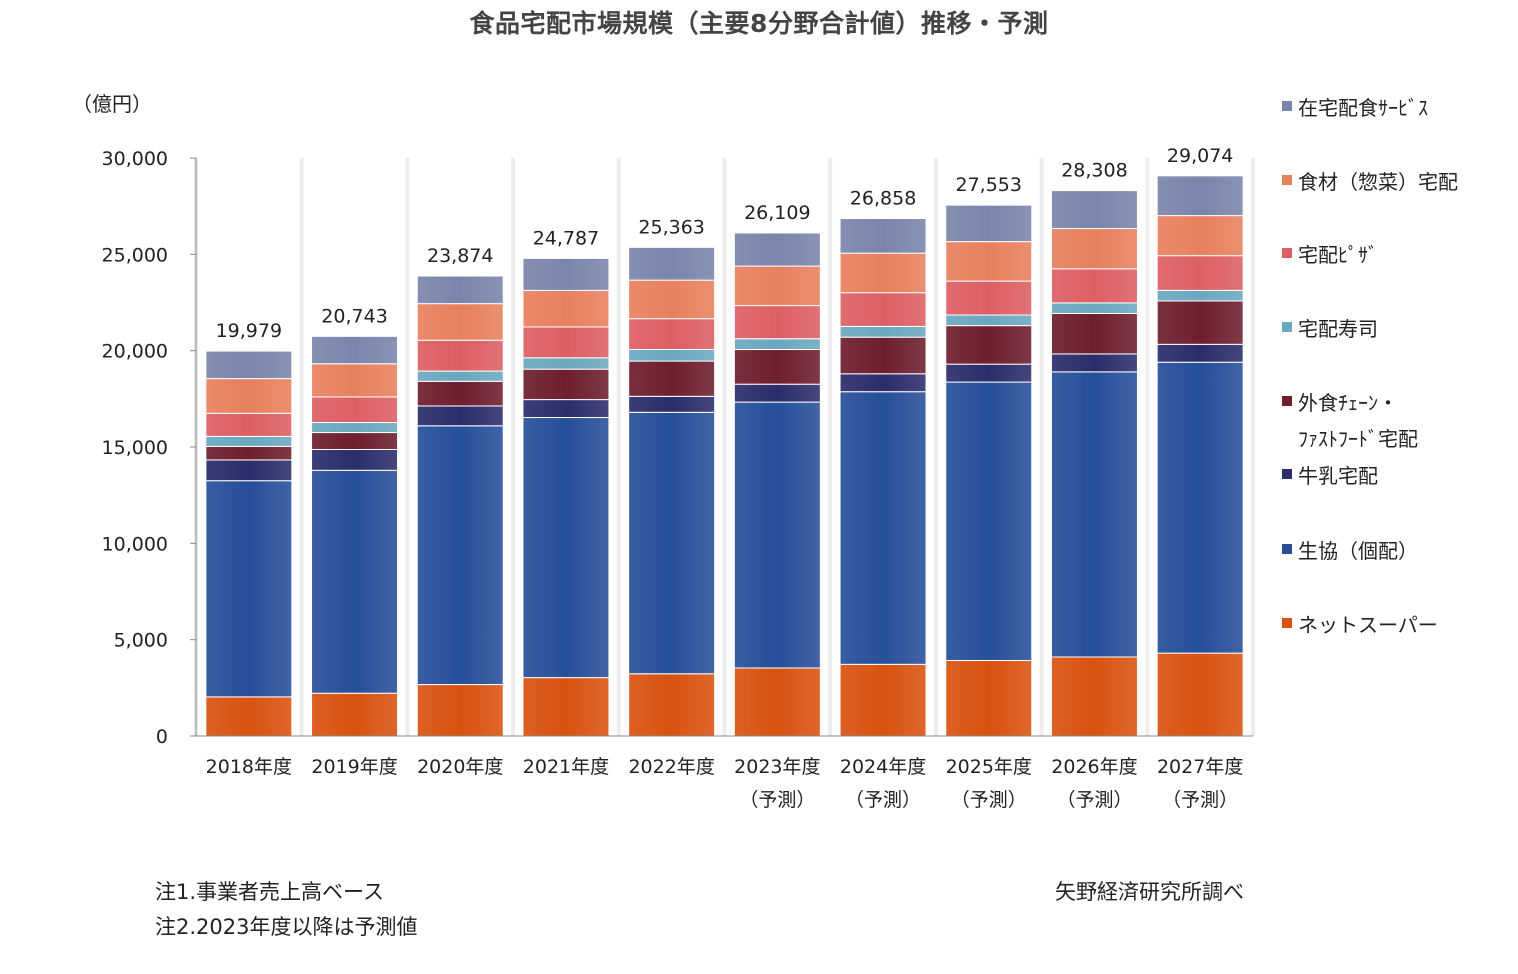  Describe the element at coordinates (249, 331) in the screenshot. I see `total-label: 19,979` at that location.